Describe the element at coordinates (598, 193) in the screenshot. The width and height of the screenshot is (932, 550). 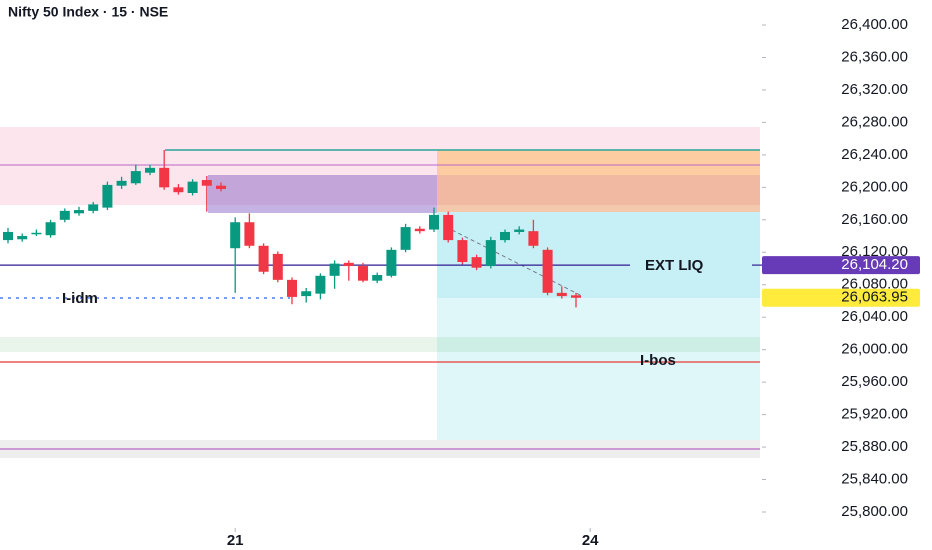
I see `order-block-right` at that location.